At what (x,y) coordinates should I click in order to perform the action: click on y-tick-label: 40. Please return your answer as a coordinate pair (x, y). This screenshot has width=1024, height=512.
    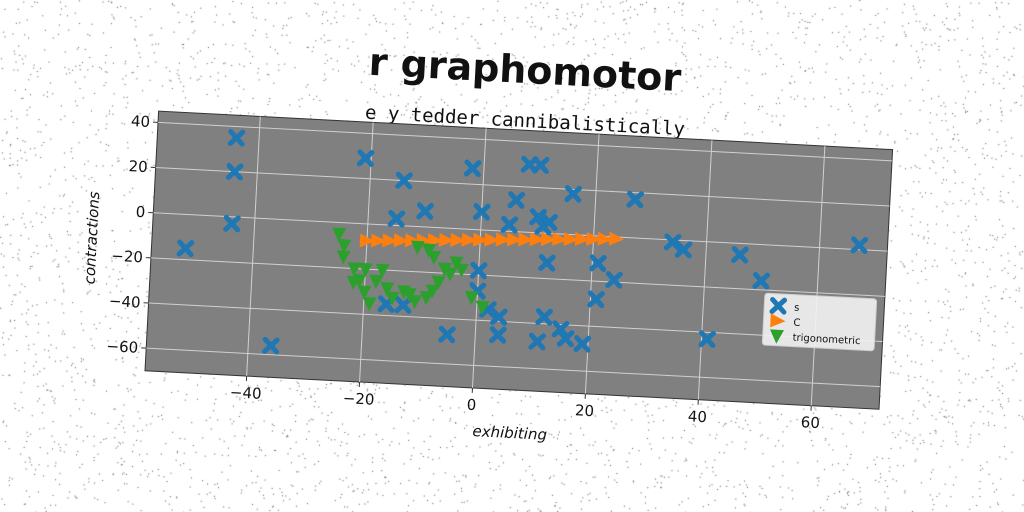
    Looking at the image, I should click on (140, 121).